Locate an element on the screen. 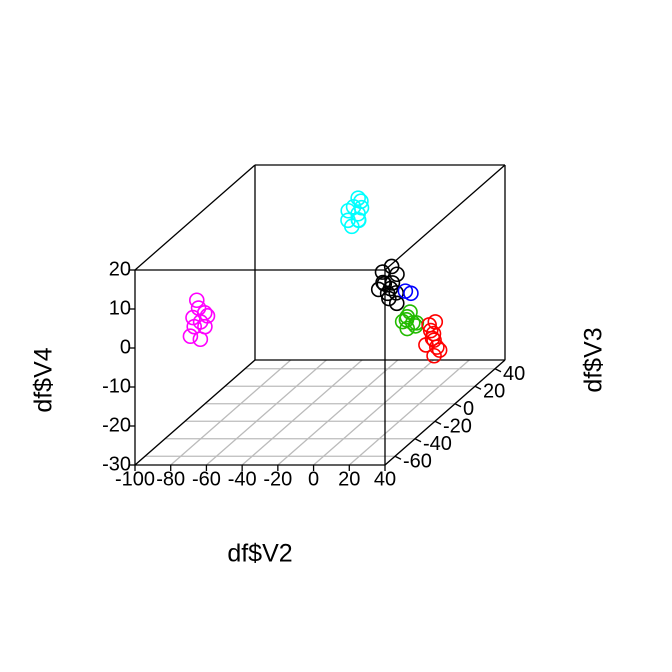 This screenshot has height=672, width=672. y-axis-title: df$V3 is located at coordinates (594, 359).